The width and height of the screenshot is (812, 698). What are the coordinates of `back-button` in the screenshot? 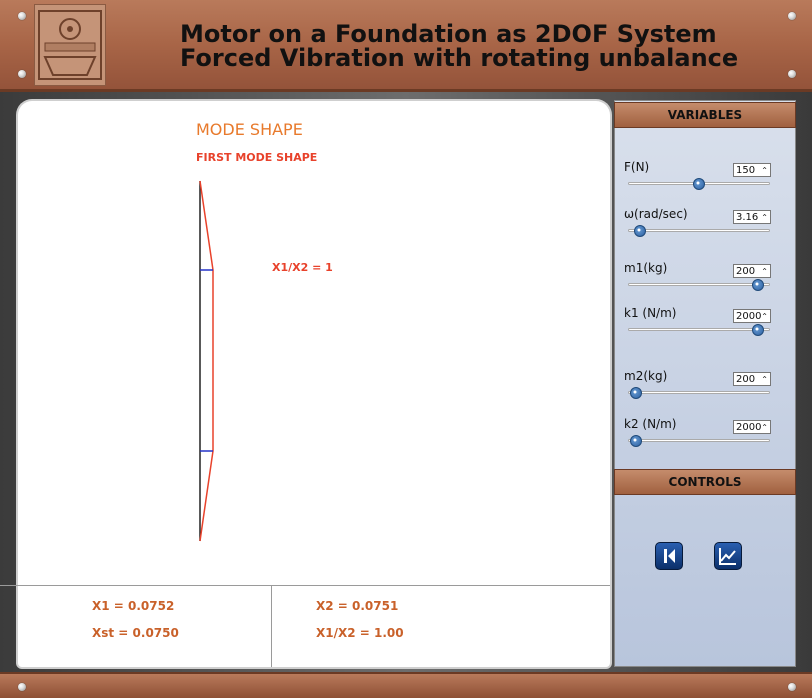 It's located at (669, 556).